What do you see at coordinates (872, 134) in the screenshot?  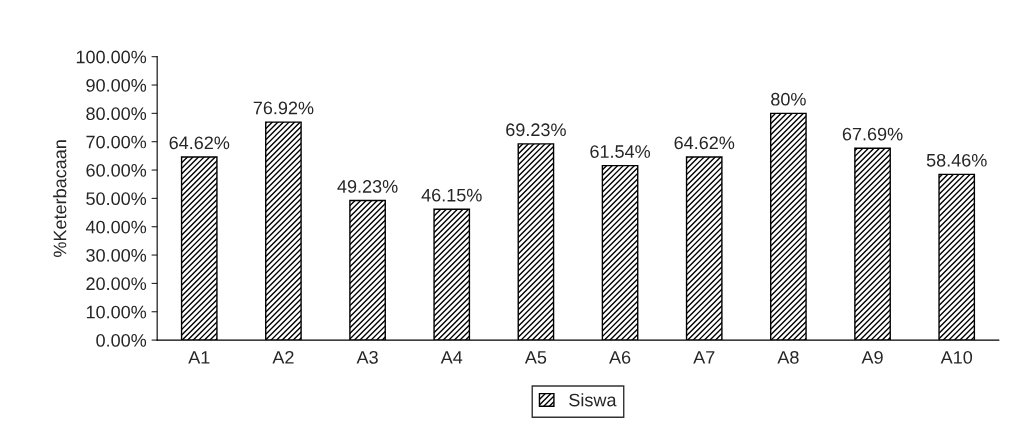 I see `data-label: 67.69%` at bounding box center [872, 134].